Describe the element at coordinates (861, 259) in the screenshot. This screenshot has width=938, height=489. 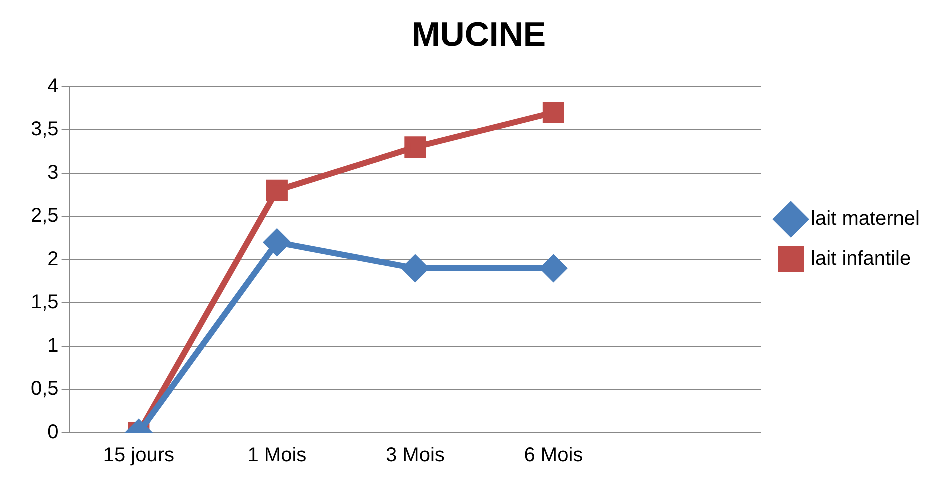
I see `legend-label: lait infantile` at that location.